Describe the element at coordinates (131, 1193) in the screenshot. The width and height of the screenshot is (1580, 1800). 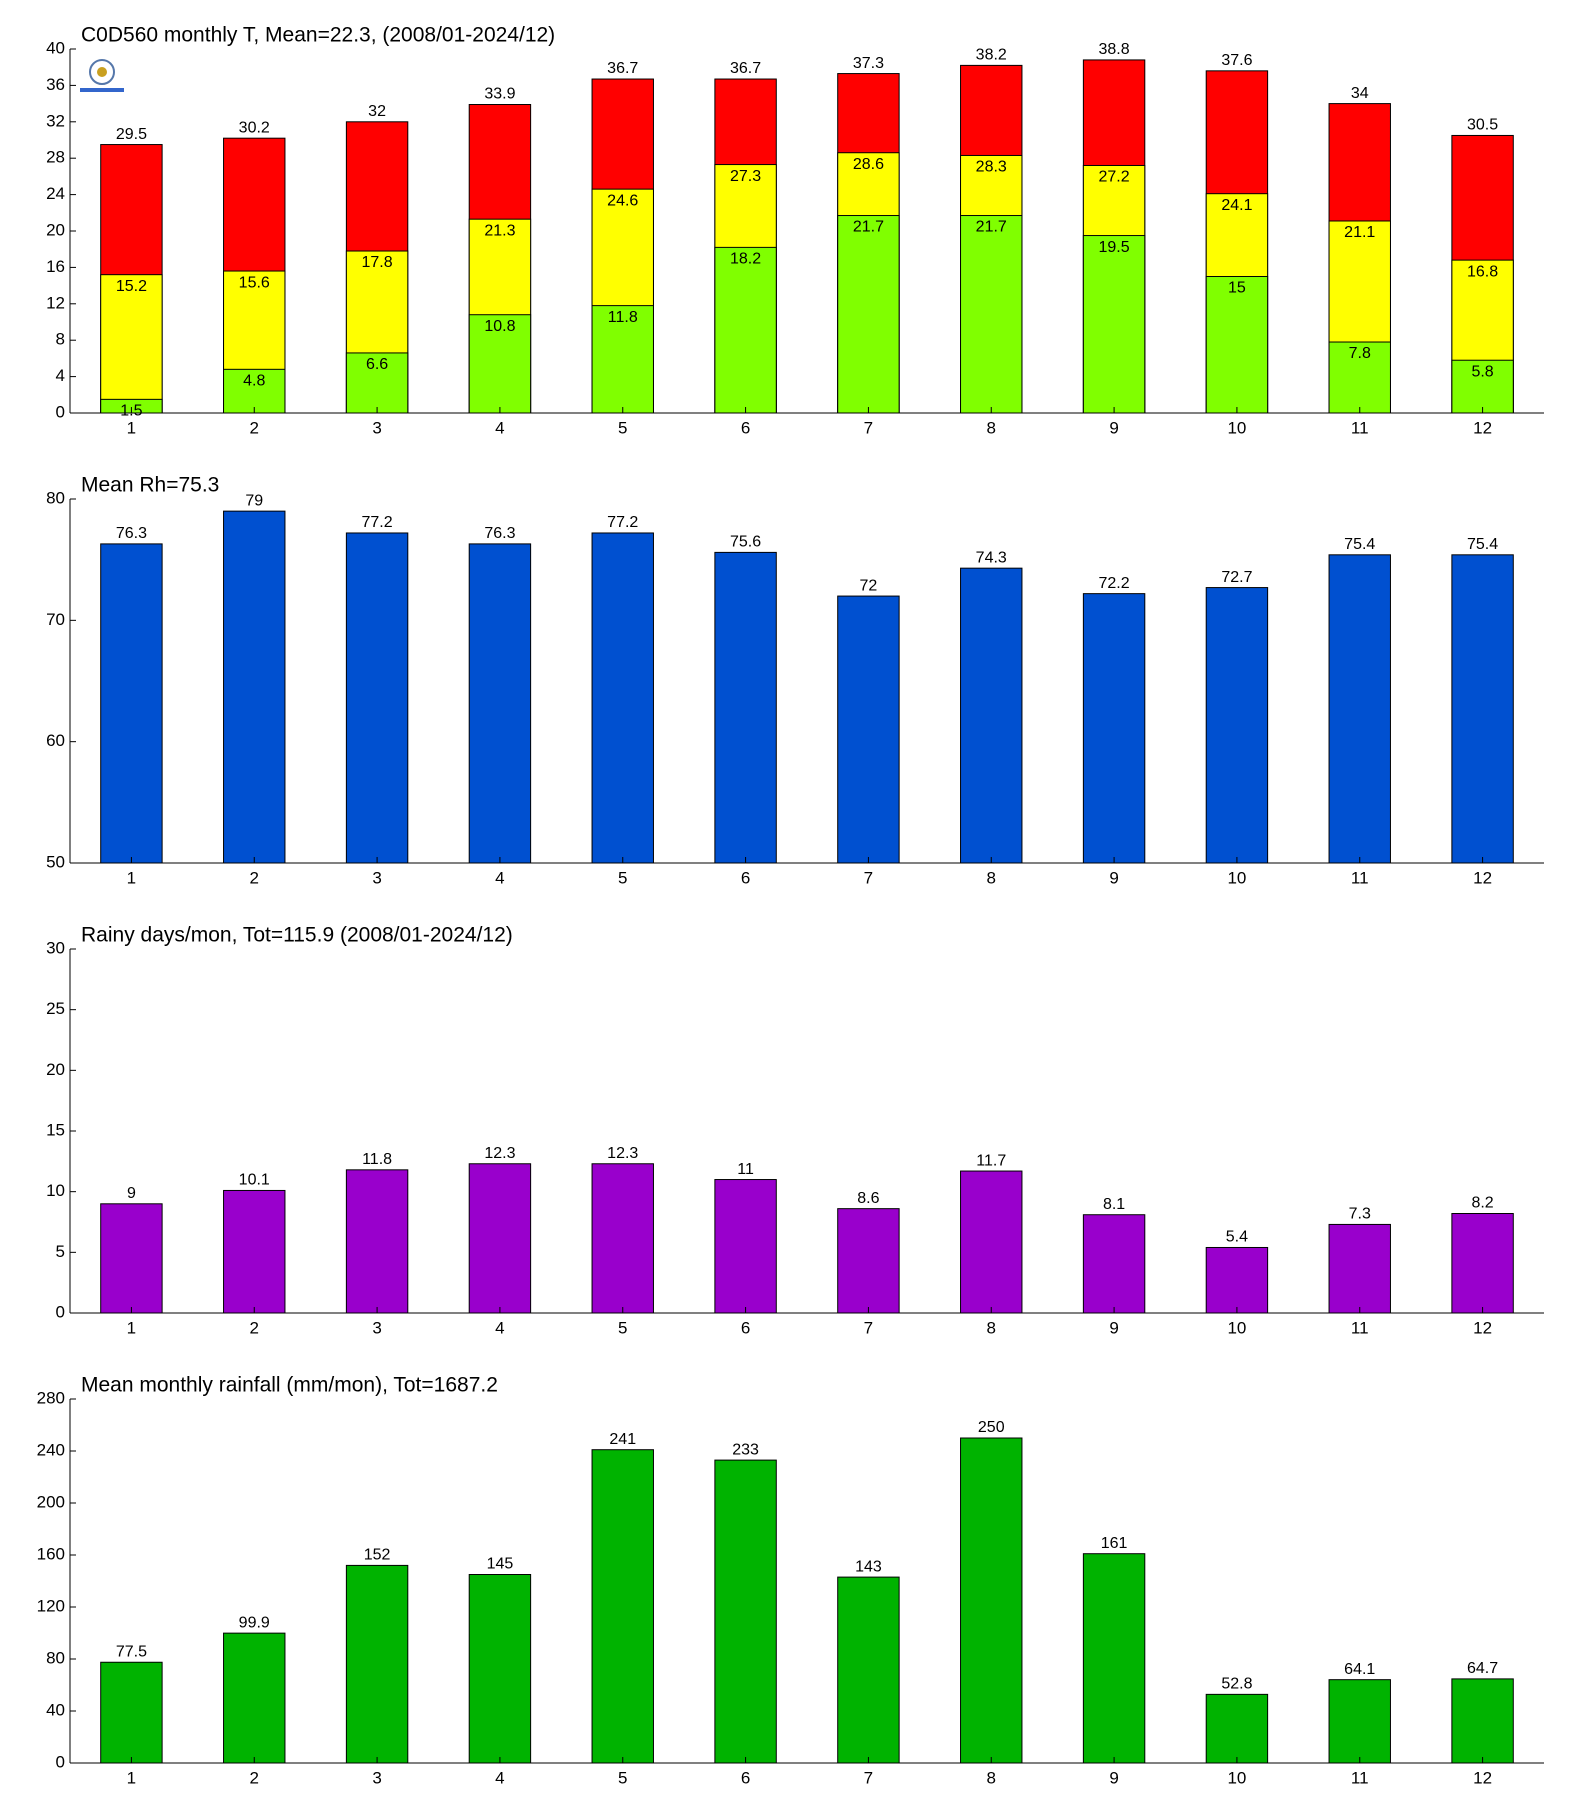
I see `value-label: 9` at that location.